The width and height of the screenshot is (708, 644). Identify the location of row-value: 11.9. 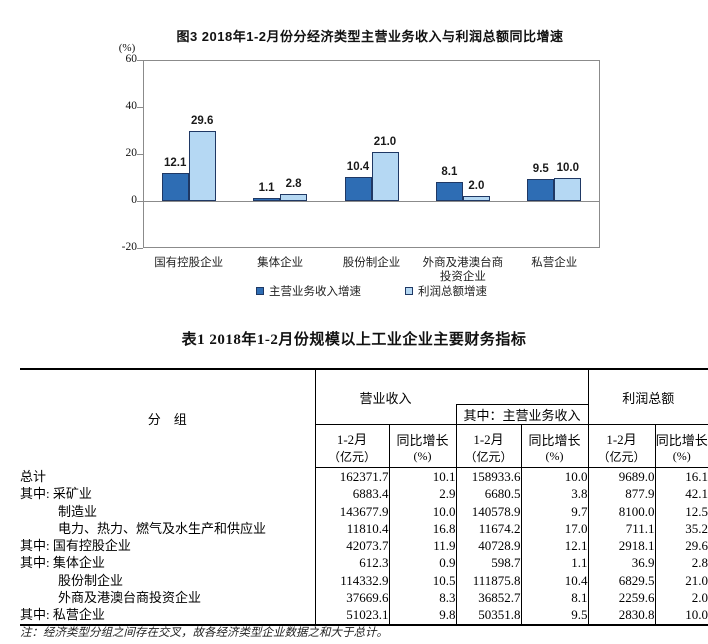
(422, 546).